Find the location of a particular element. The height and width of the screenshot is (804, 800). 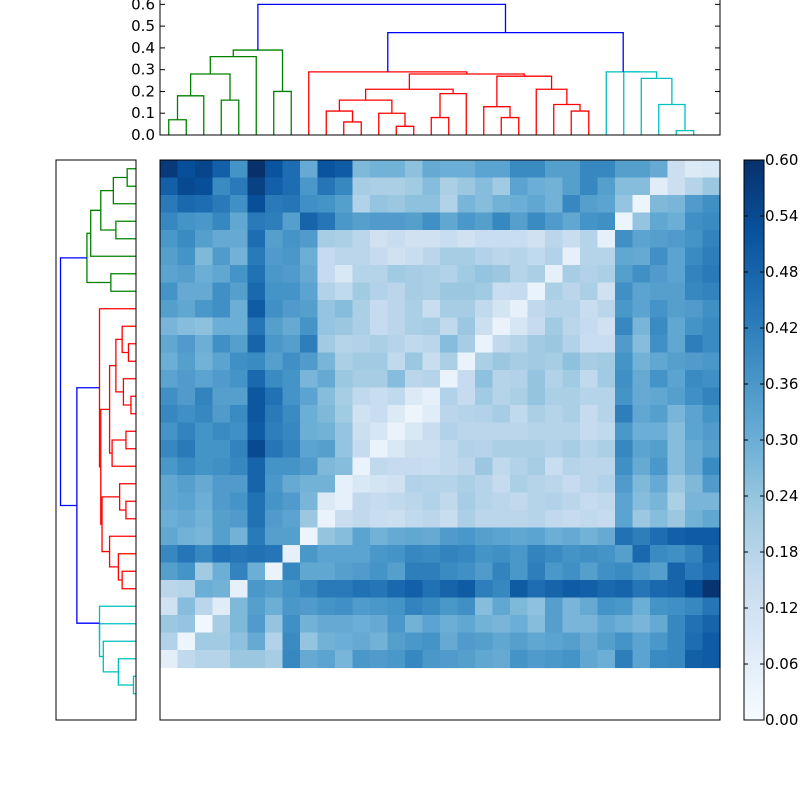

ytick-label: 0.6 is located at coordinates (143, 6).